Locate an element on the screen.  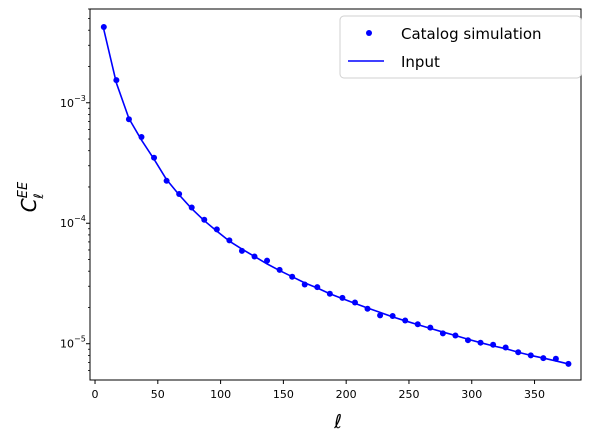
legend-label-input: Input is located at coordinates (420, 62).